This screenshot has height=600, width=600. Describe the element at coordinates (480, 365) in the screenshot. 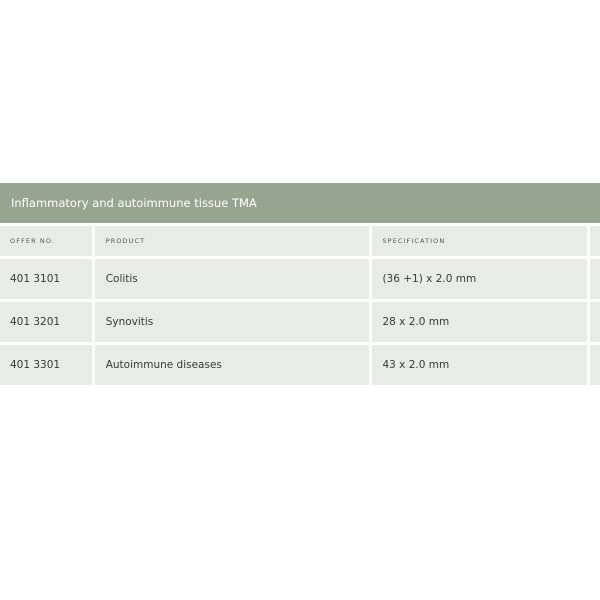

I see `specification-cell: 43 x 2.0 mm` at that location.